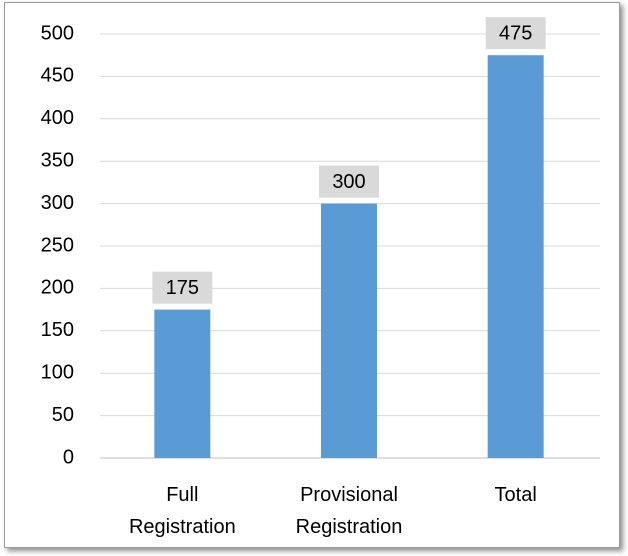 Image resolution: width=628 pixels, height=556 pixels. What do you see at coordinates (349, 511) in the screenshot?
I see `x-tick-label: Provisional Registration` at bounding box center [349, 511].